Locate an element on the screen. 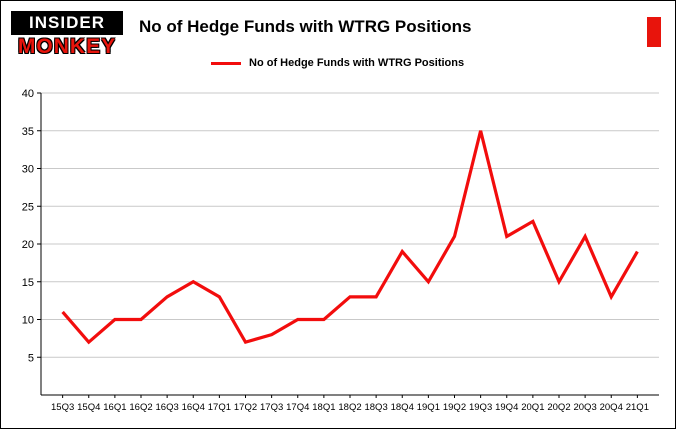  y-tick-label: 30 is located at coordinates (28, 170).